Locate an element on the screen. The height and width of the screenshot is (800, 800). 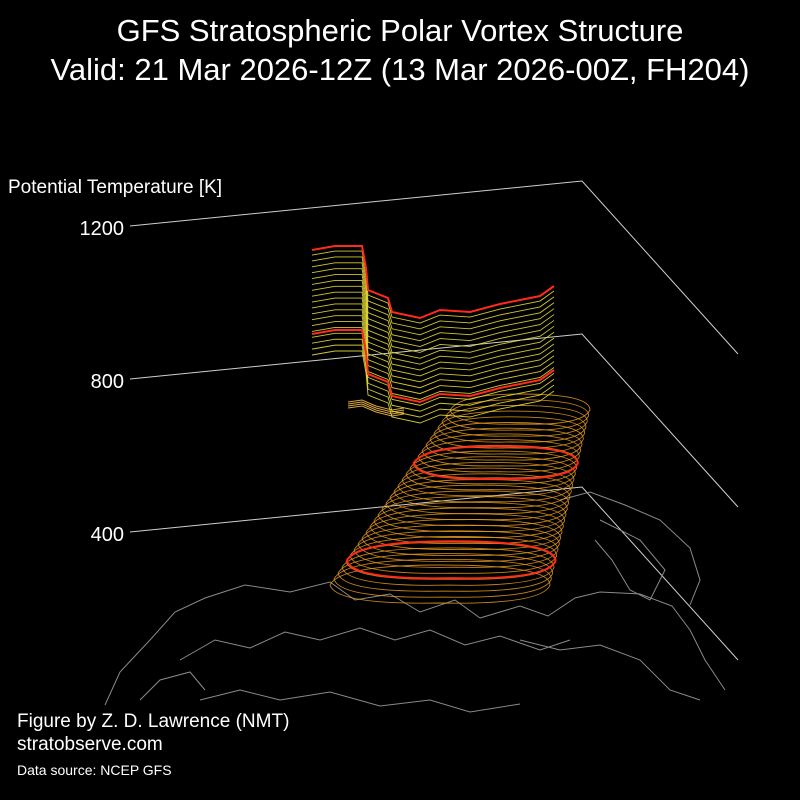
z-tick-label: 1200 is located at coordinates (102, 229).